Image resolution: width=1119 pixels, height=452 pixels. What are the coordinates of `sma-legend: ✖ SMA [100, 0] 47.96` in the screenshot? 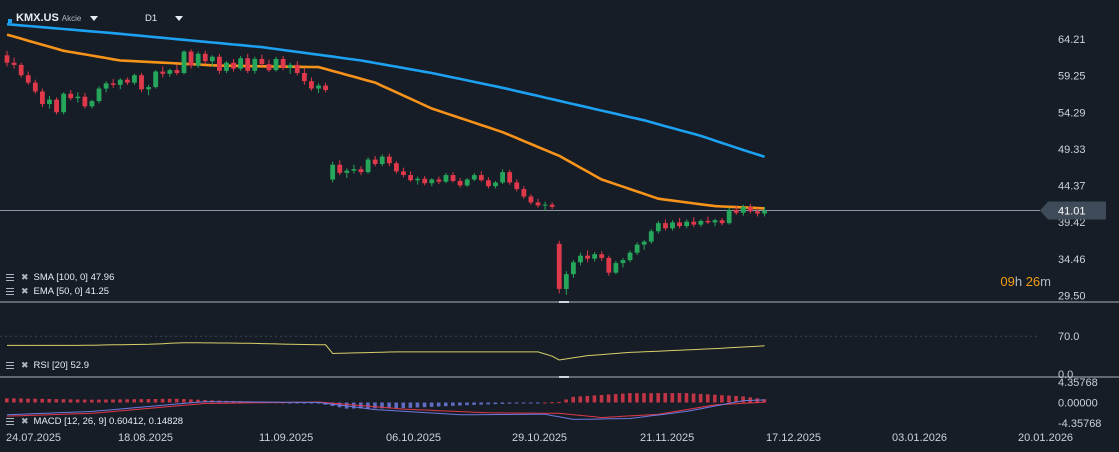 It's located at (60, 277).